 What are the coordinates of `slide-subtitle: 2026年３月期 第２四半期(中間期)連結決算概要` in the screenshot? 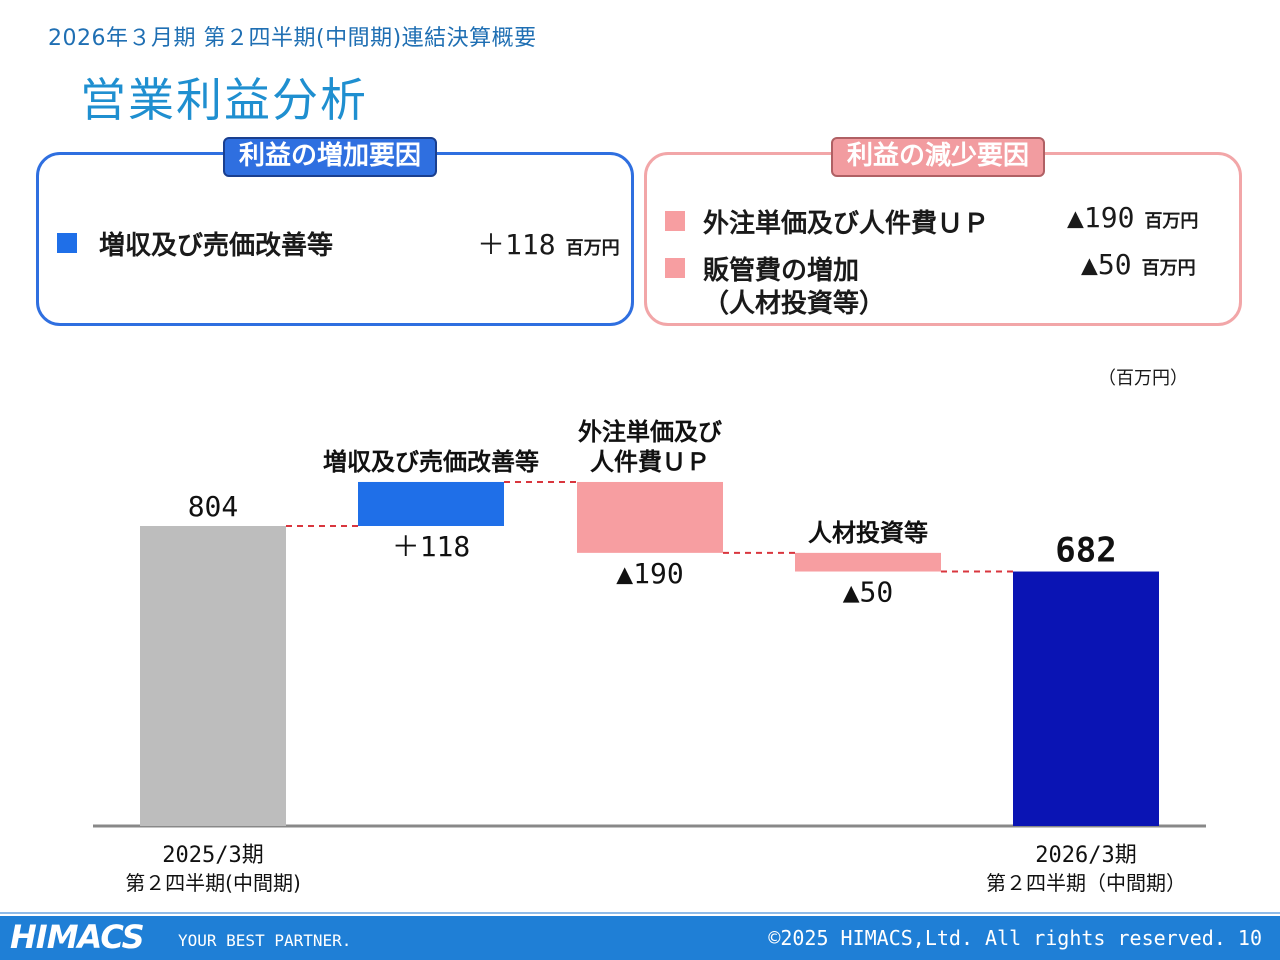 It's located at (292, 38).